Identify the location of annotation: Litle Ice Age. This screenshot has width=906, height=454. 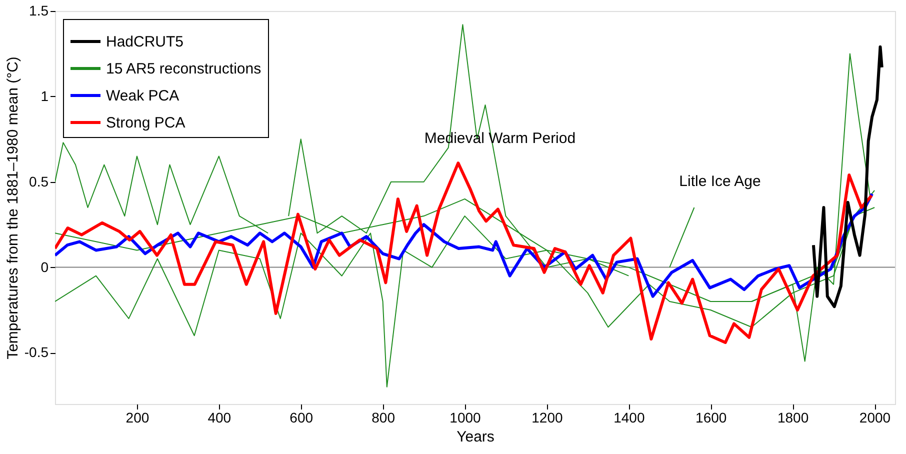
(720, 181).